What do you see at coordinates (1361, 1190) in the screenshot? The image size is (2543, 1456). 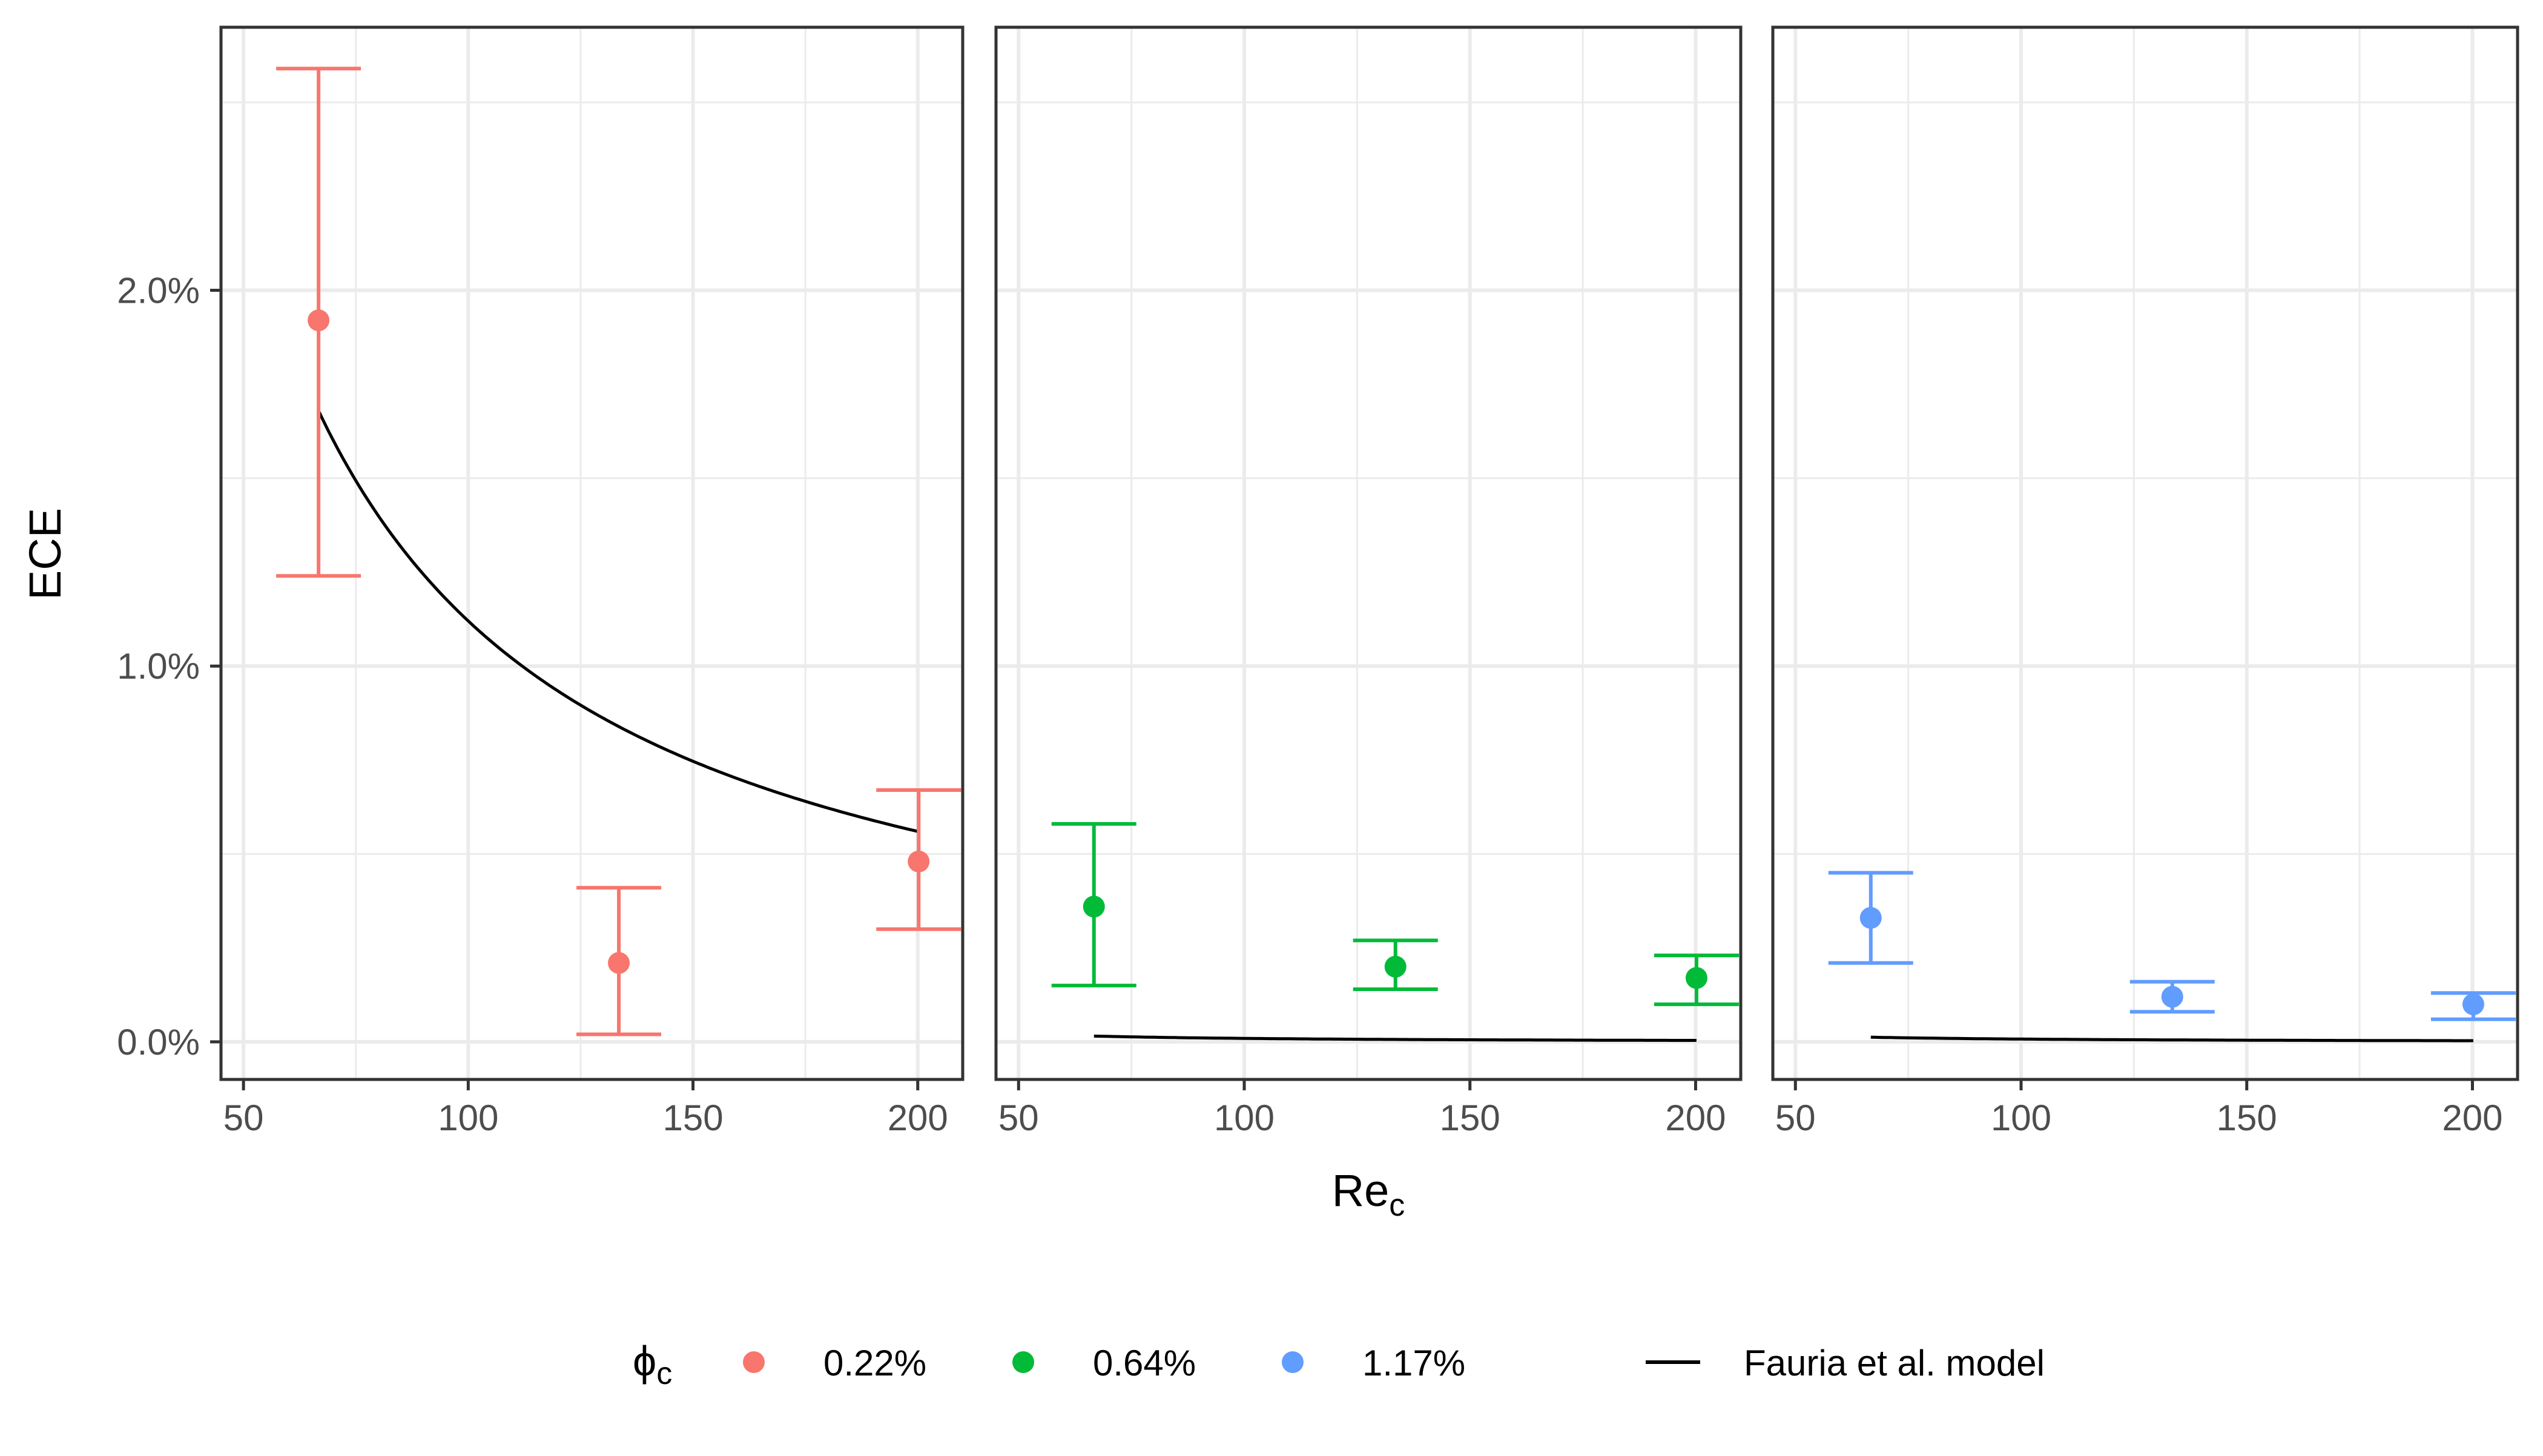 I see `x-axis-title-main: Re` at bounding box center [1361, 1190].